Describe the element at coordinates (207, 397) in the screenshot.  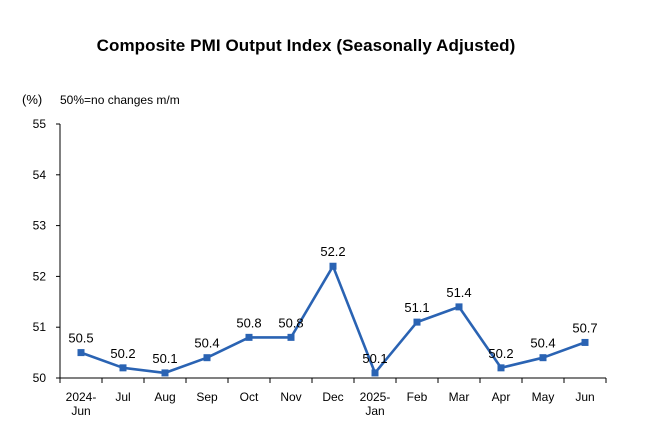
I see `x-tick-label: Sep` at that location.